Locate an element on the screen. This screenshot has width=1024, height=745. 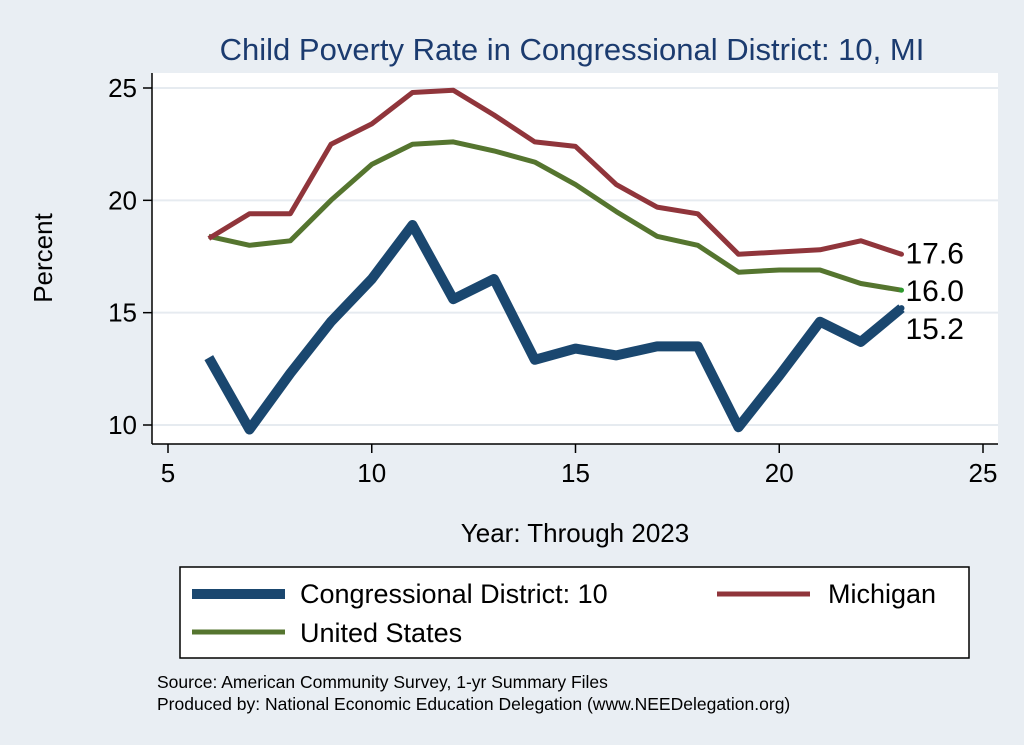
x-tick-label: 5 is located at coordinates (168, 473).